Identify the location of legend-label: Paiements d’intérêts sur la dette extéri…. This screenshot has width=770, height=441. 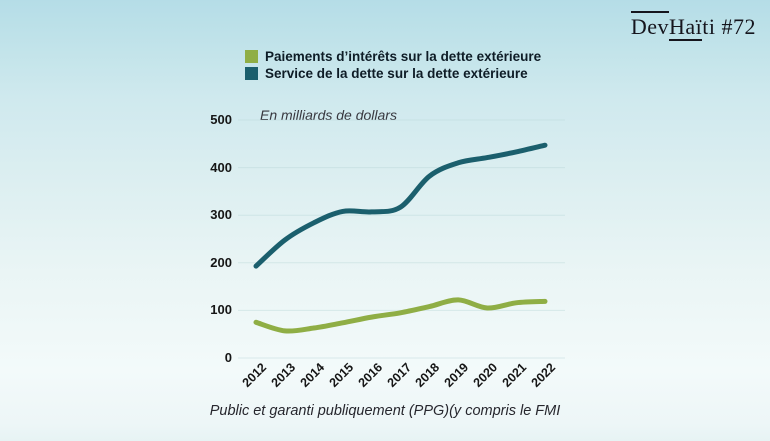
(403, 56).